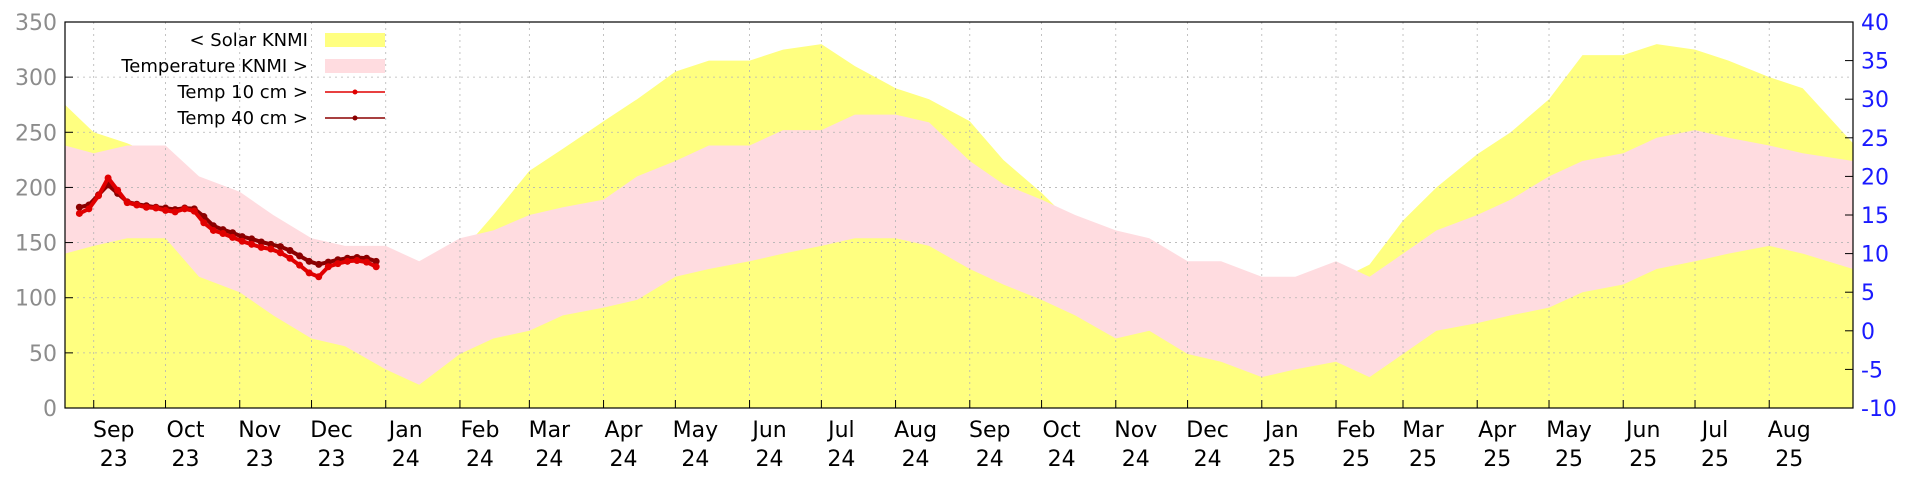  What do you see at coordinates (50, 409) in the screenshot?
I see `y-left-tick-label: 0` at bounding box center [50, 409].